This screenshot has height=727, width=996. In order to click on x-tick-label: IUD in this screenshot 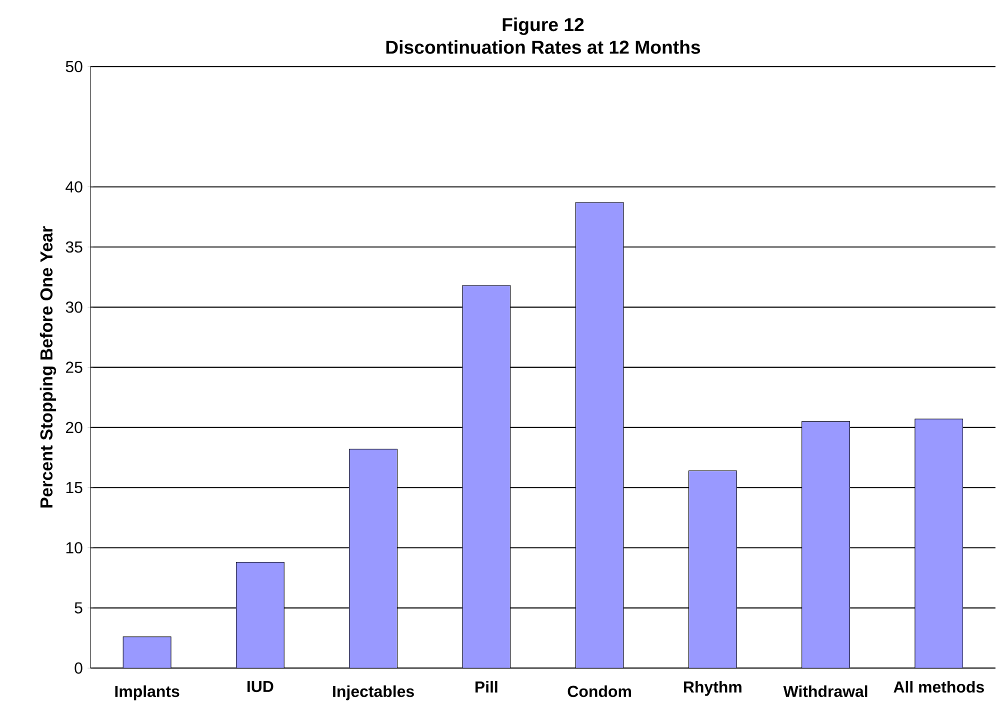, I will do `click(260, 686)`.